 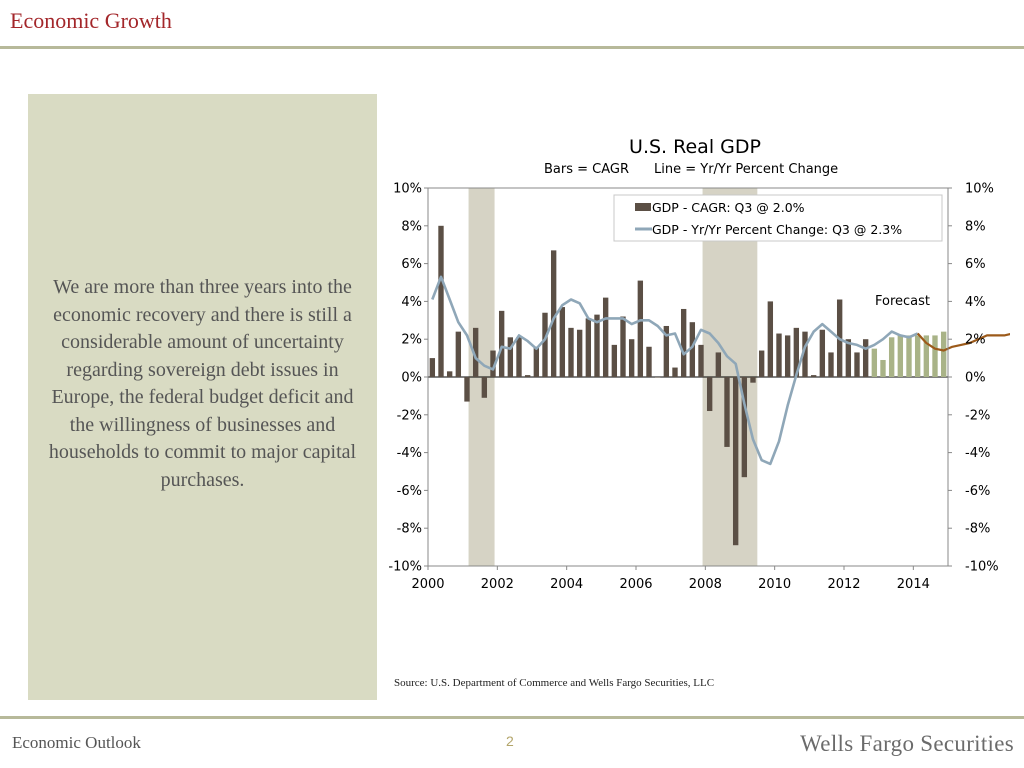 What do you see at coordinates (977, 491) in the screenshot?
I see `y-tick-label-right: -6%` at bounding box center [977, 491].